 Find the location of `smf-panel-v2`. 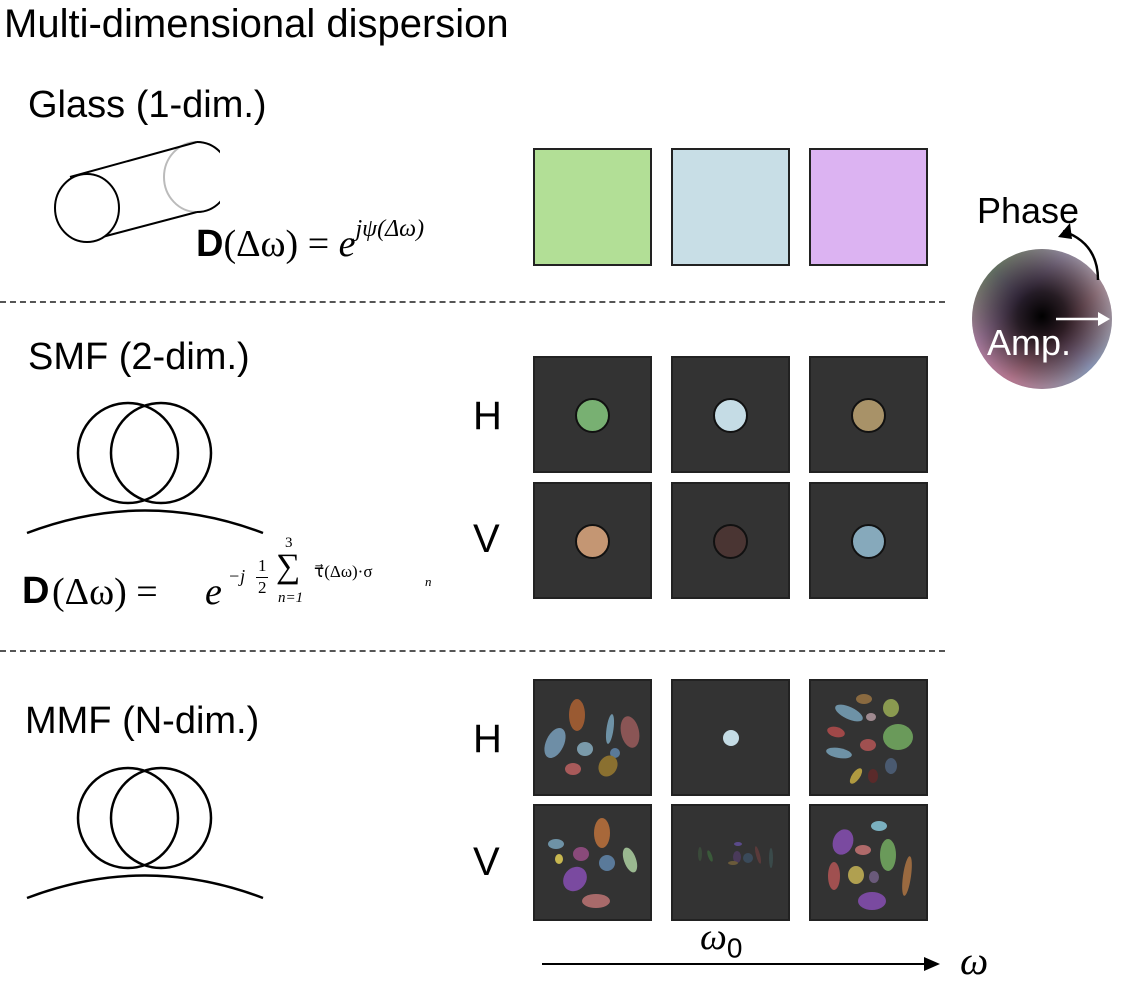

smf-panel-v2 is located at coordinates (730, 540).